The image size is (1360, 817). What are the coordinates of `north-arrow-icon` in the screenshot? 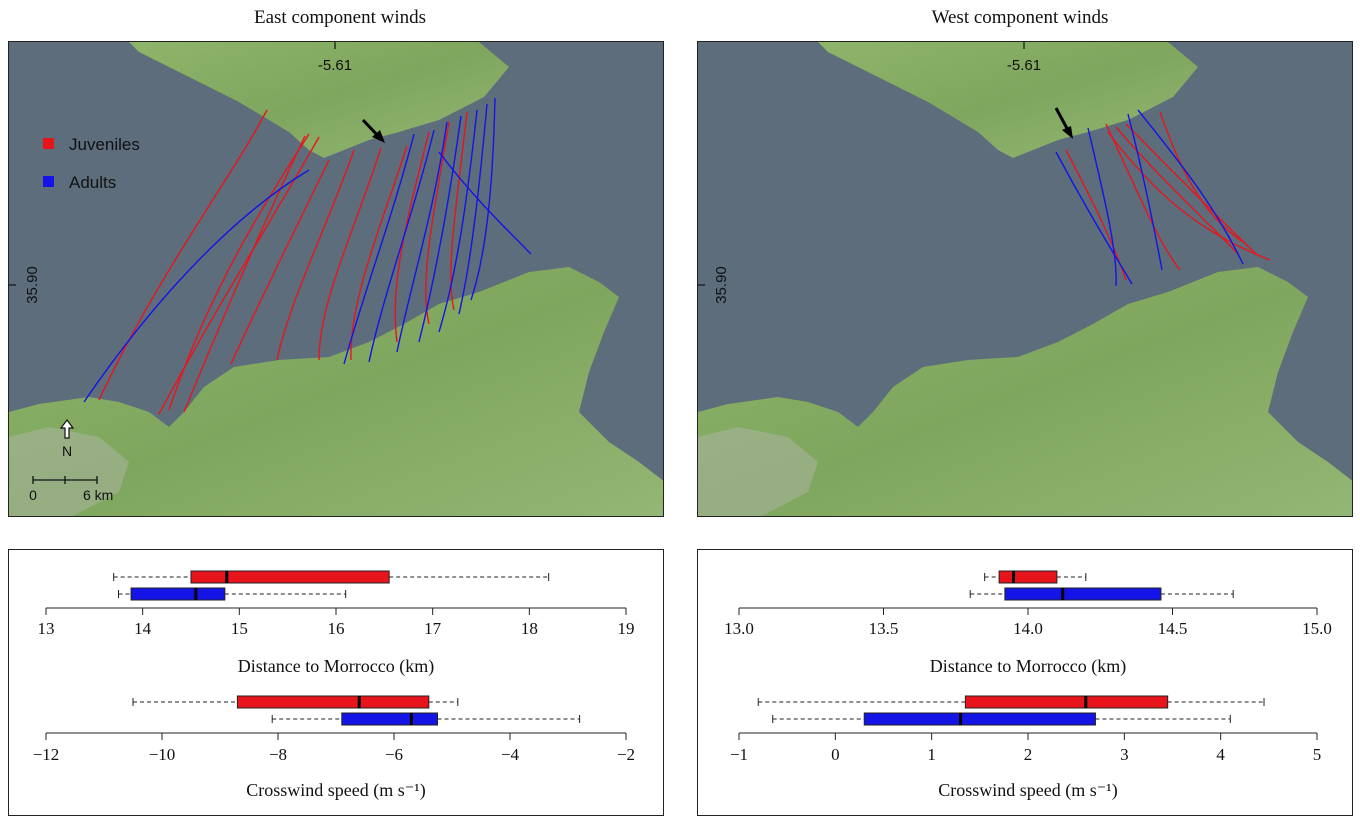 It's located at (67, 429).